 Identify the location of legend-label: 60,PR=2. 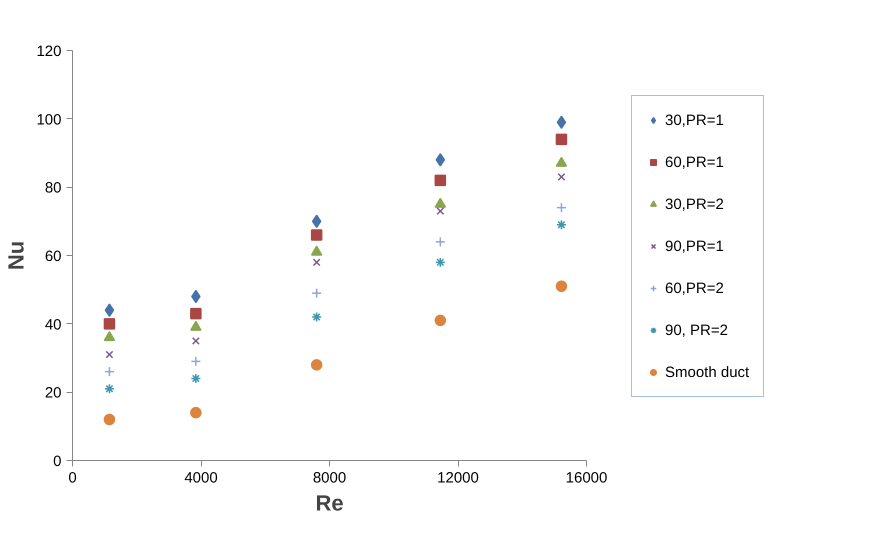
(694, 288).